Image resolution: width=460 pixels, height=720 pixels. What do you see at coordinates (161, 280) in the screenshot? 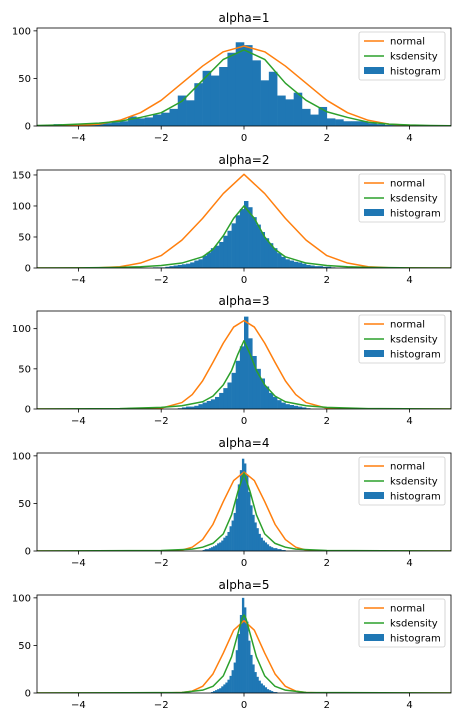
I see `x-tick-label: −2` at bounding box center [161, 280].